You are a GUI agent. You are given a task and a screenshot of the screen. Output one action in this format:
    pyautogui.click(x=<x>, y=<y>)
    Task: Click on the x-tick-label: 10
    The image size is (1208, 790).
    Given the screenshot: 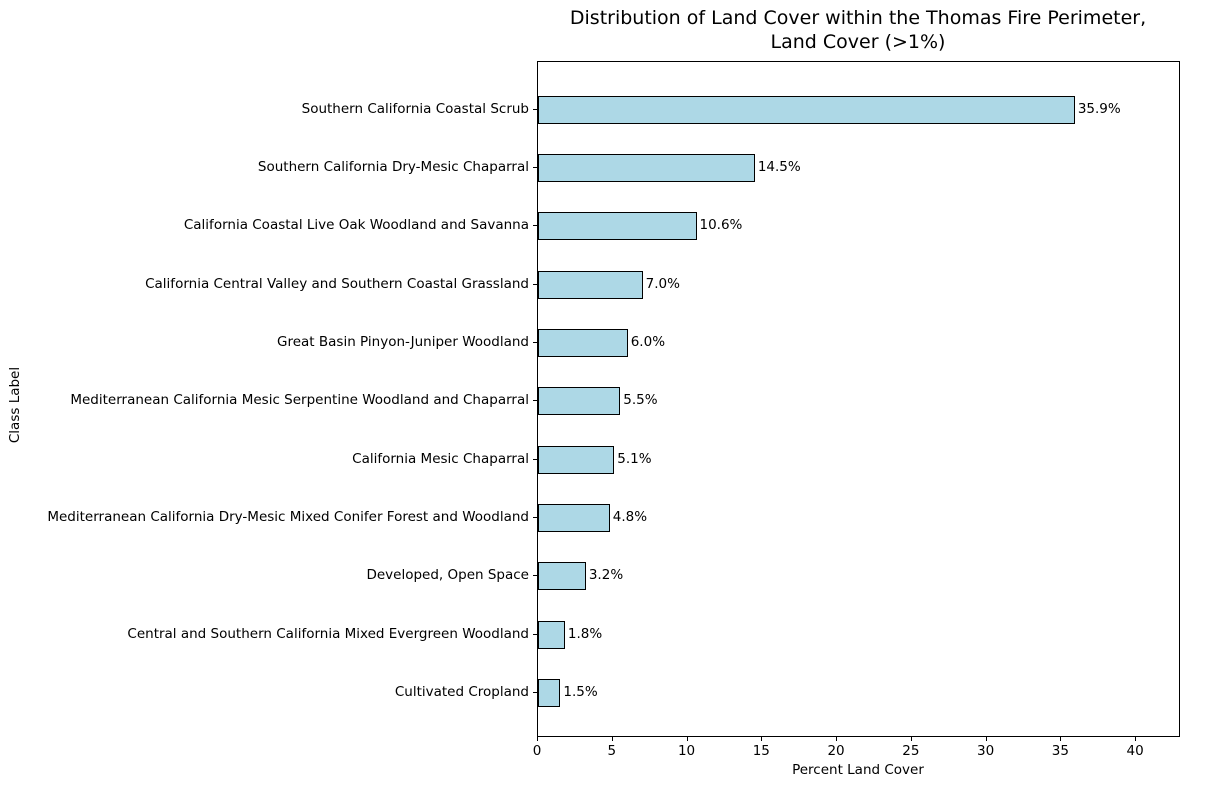 What is the action you would take?
    pyautogui.click(x=686, y=751)
    